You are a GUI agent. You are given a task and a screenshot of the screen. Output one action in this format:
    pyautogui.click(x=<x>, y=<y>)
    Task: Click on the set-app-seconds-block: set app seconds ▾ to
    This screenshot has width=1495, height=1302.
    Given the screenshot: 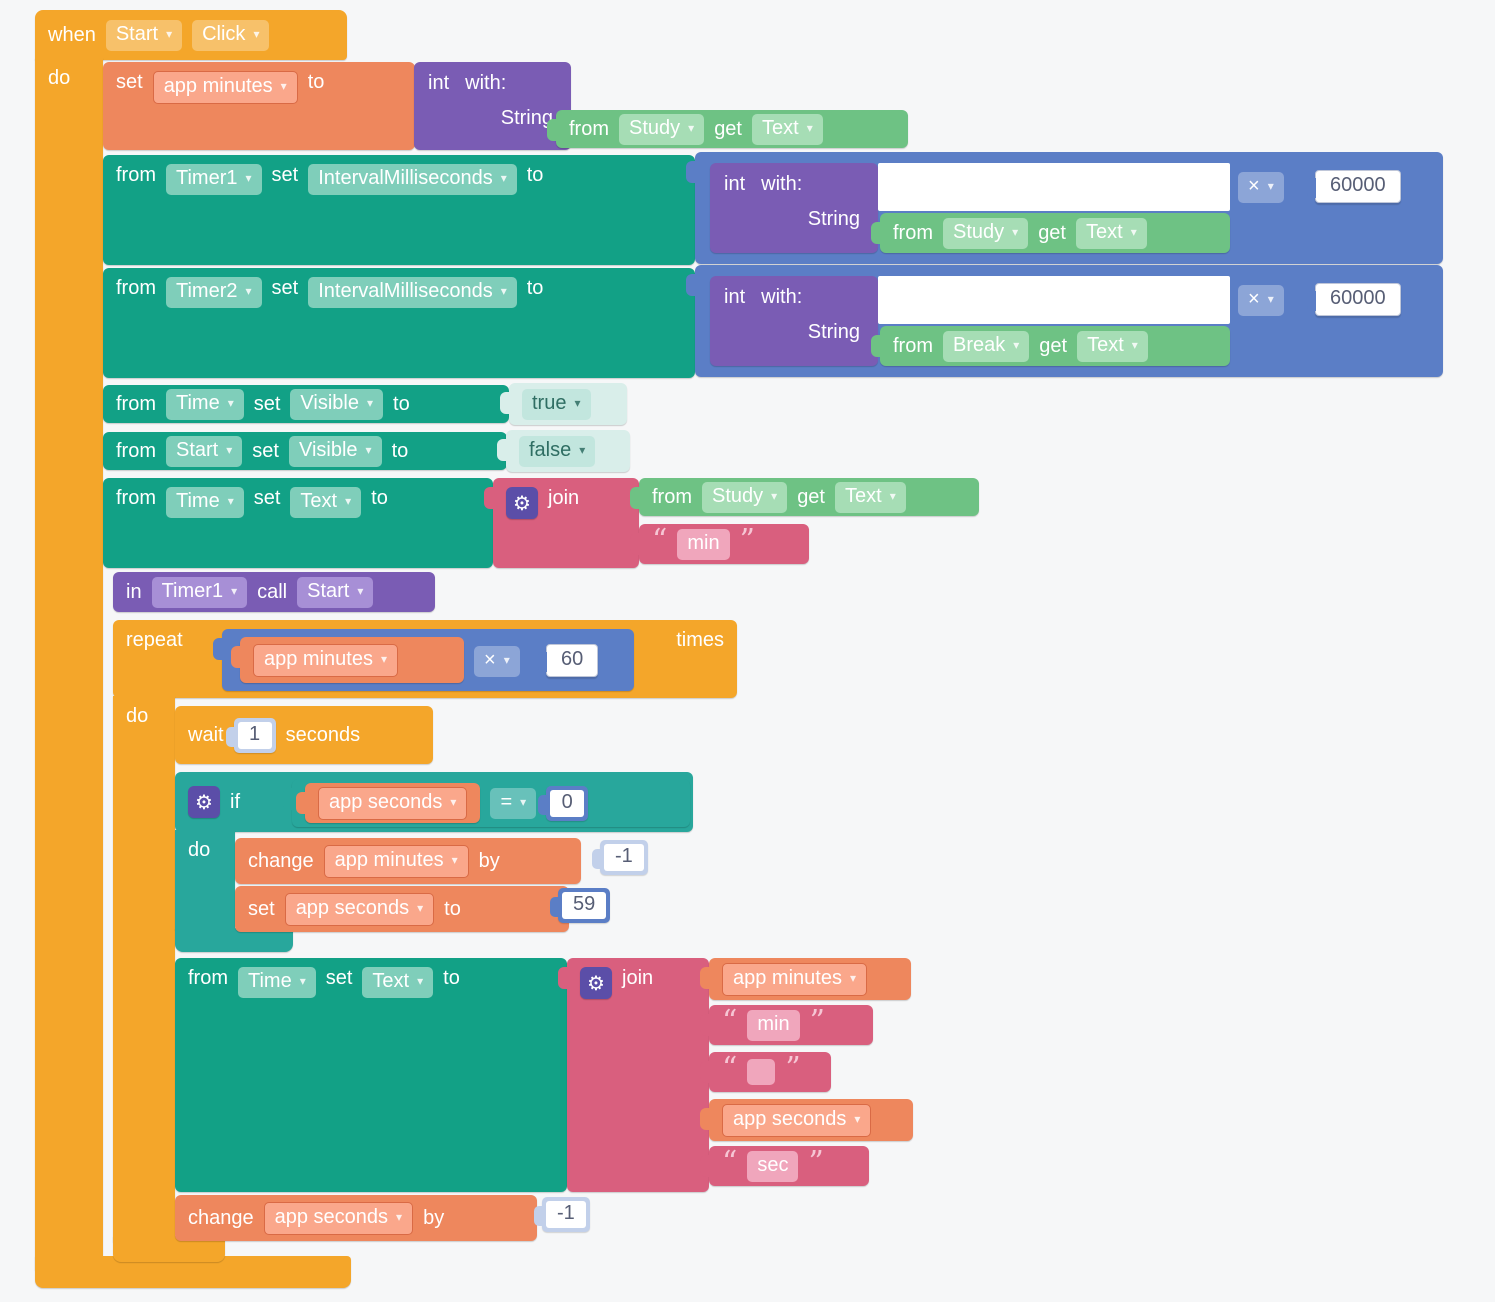 What is the action you would take?
    pyautogui.click(x=402, y=909)
    